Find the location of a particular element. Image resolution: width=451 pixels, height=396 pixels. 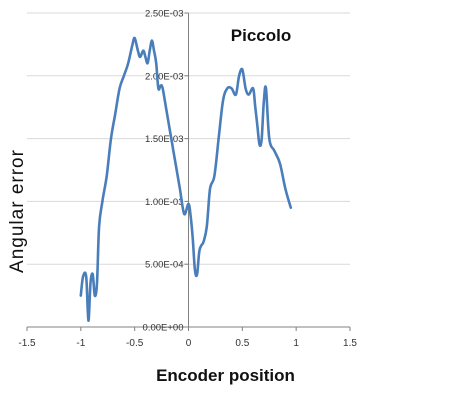

y-tick-label: 2.50E-03 is located at coordinates (164, 14).